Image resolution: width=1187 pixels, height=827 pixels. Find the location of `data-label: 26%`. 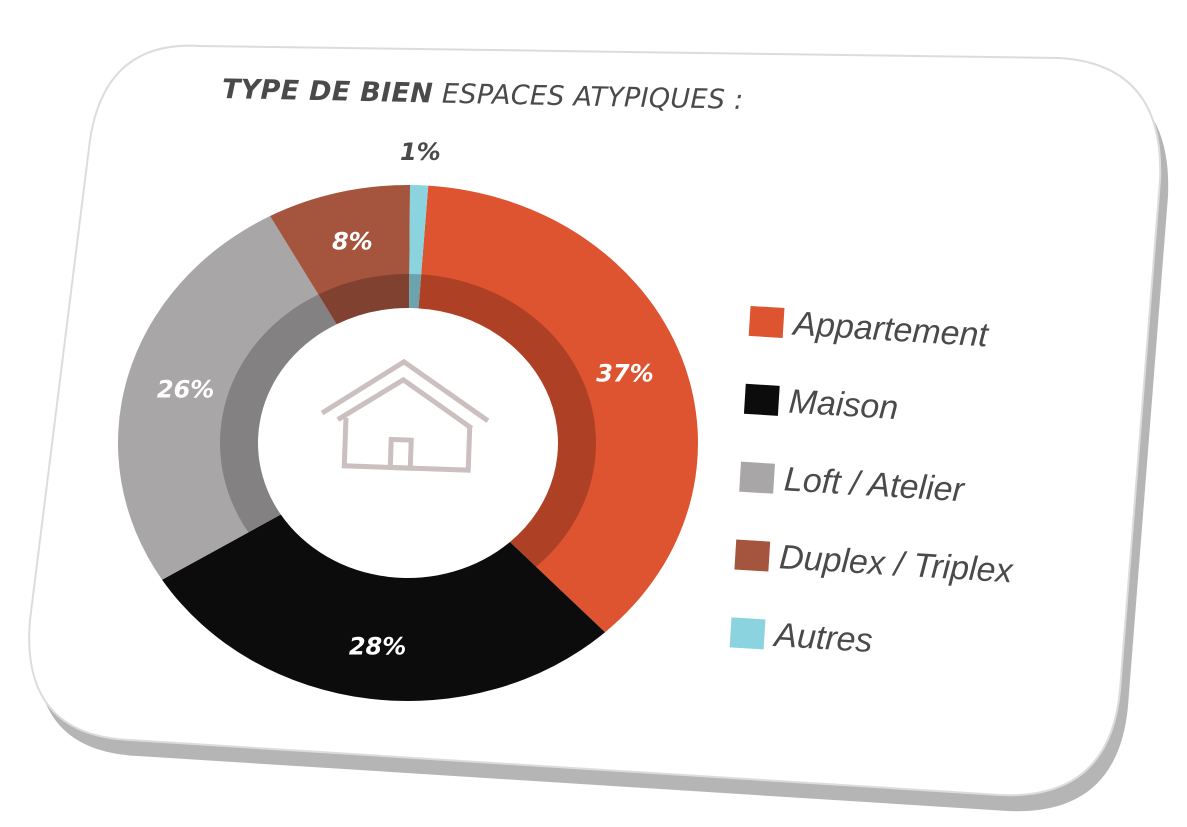

data-label: 26% is located at coordinates (185, 389).